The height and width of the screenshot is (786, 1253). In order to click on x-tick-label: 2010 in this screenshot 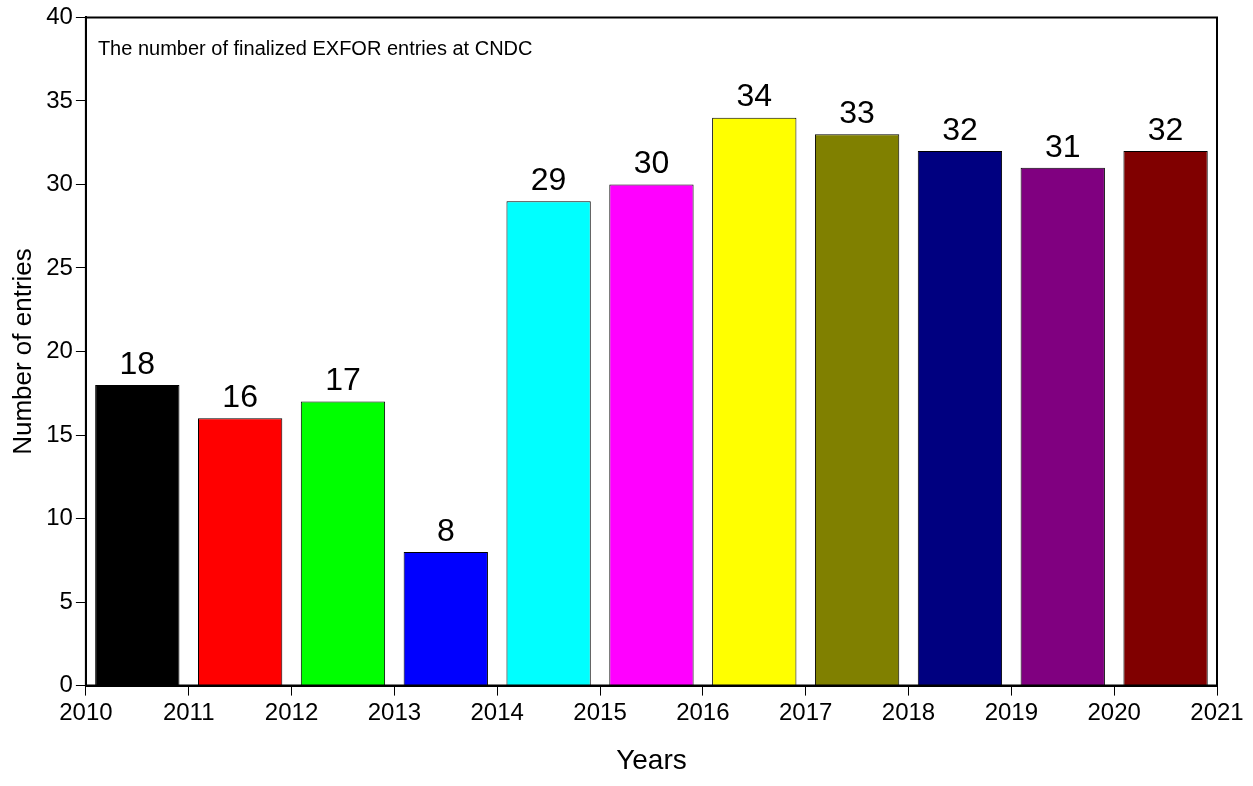, I will do `click(86, 711)`.